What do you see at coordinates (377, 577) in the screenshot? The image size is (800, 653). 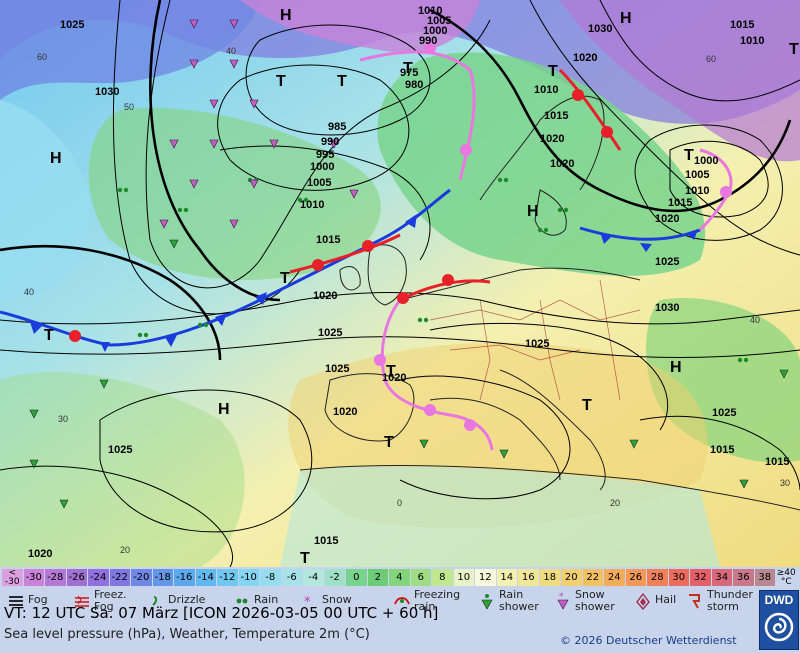 I see `temperature-scale-cell: 2` at bounding box center [377, 577].